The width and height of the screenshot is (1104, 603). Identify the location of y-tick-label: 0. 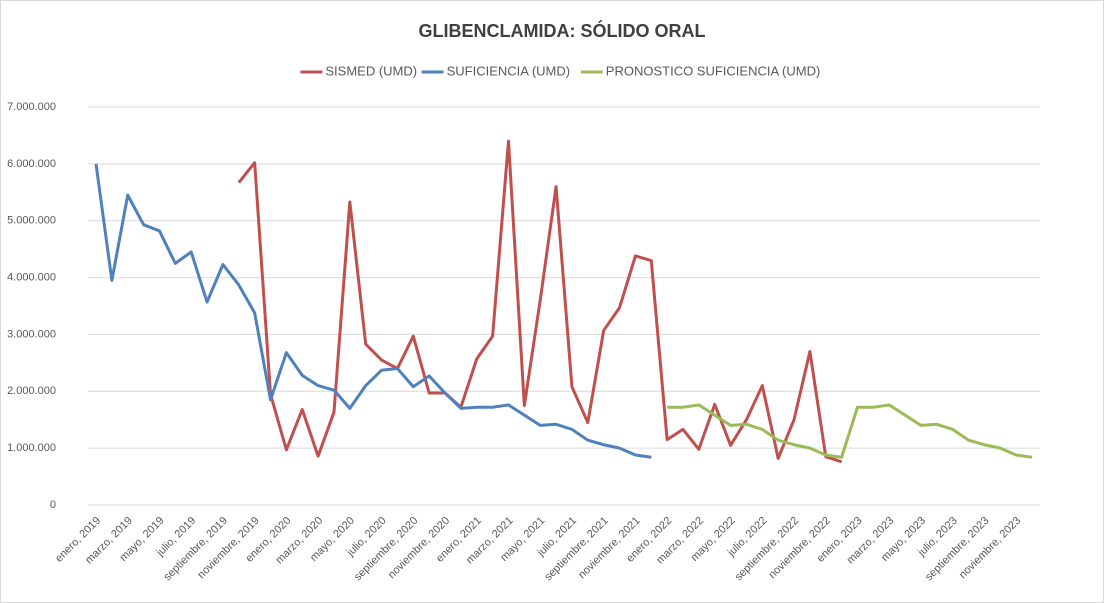
(53, 505).